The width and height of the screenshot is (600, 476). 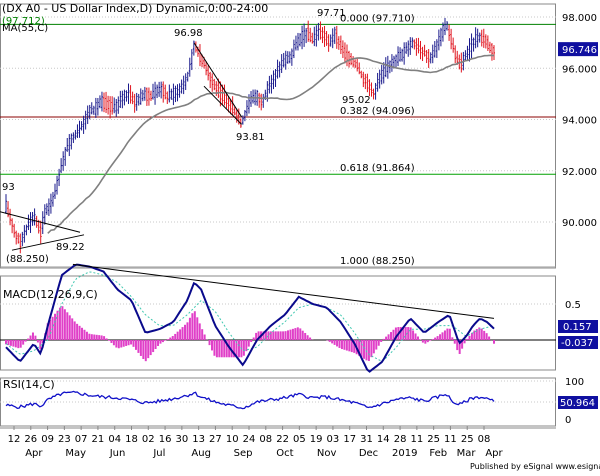 What do you see at coordinates (243, 453) in the screenshot?
I see `x-month-label: Sep` at bounding box center [243, 453].